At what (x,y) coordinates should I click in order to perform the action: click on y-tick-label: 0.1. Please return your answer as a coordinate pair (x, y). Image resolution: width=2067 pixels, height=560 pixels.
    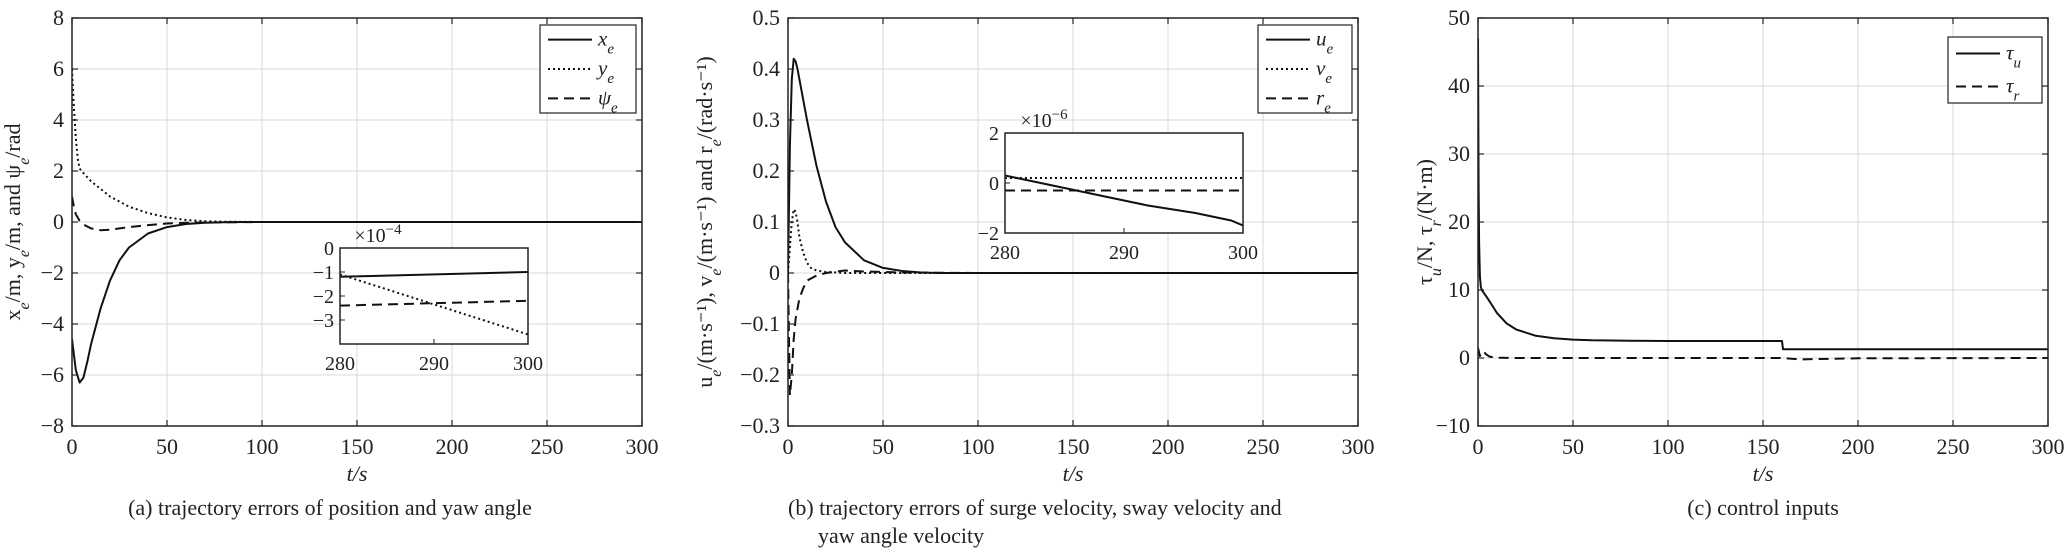
    Looking at the image, I should click on (767, 221).